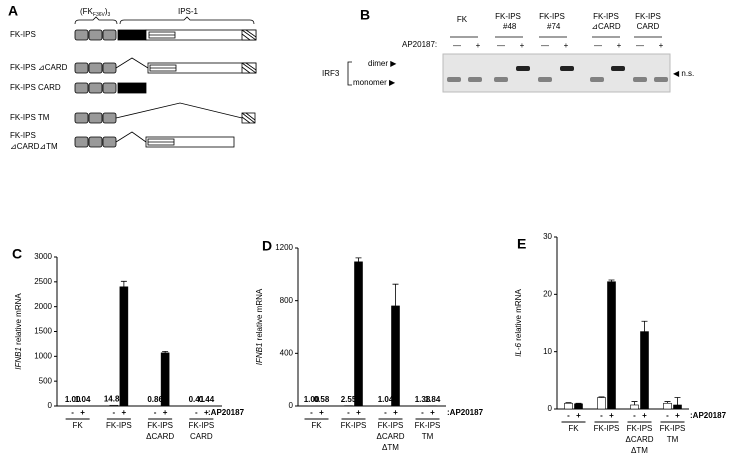 The image size is (737, 466). Describe the element at coordinates (43, 281) in the screenshot. I see `y-tick-label: 2500` at that location.